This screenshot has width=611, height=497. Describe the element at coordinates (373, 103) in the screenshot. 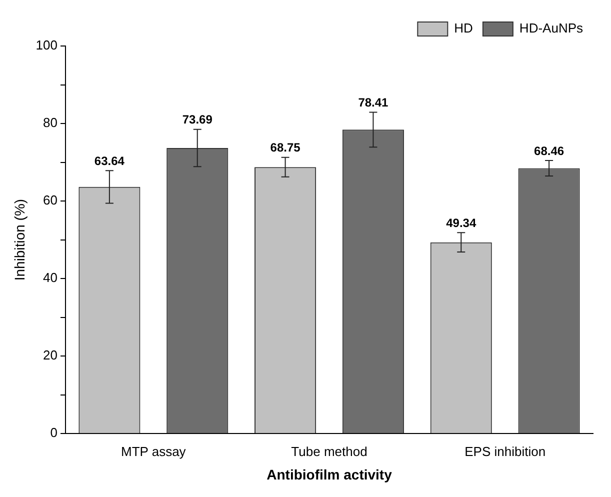

I see `data-label: 78.41` at that location.